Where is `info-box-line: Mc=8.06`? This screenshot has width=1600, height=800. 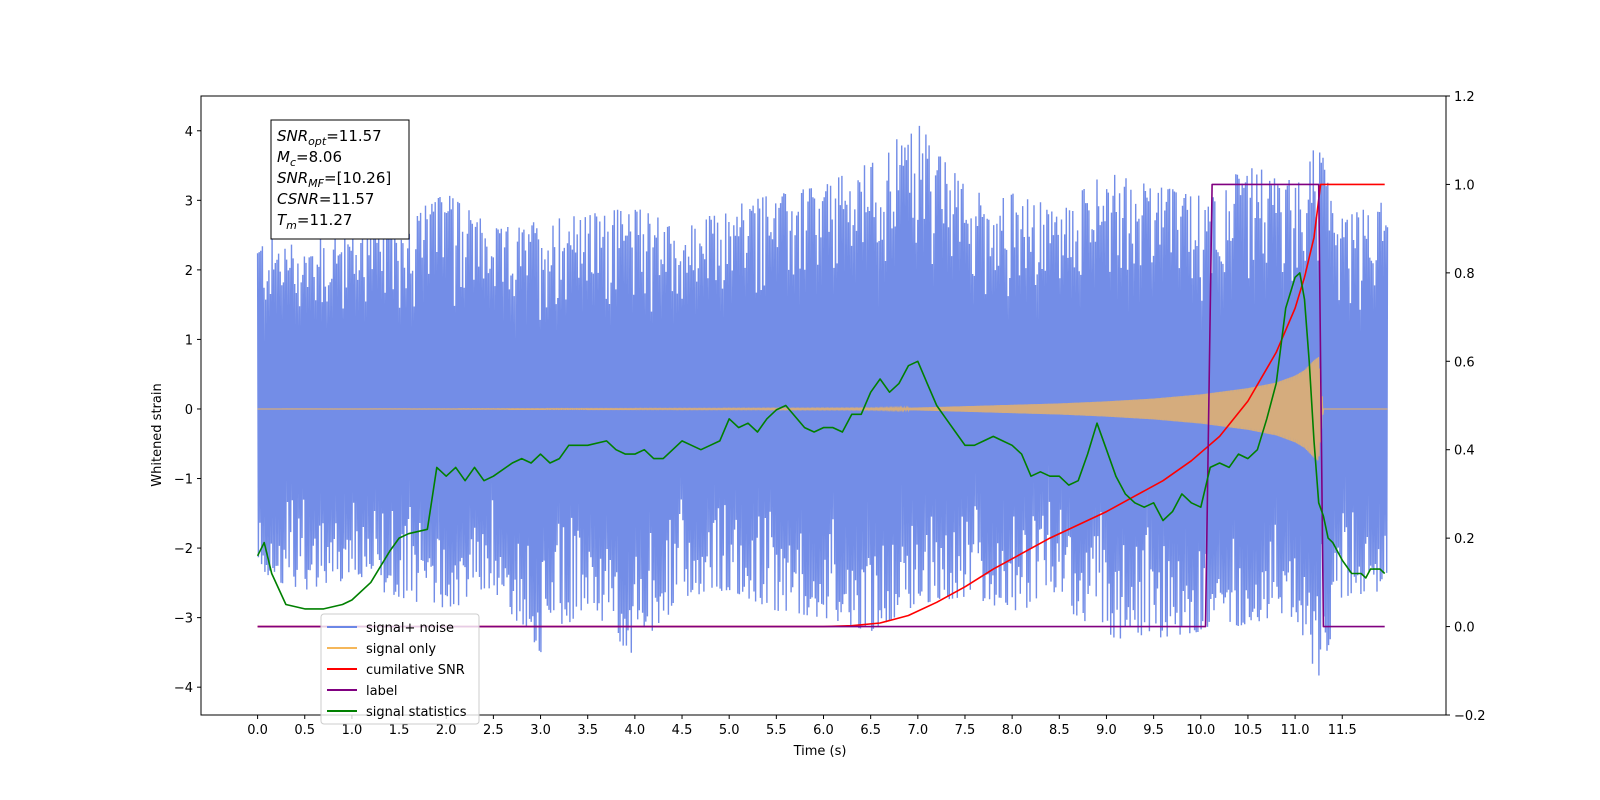
info-box-line: Mc=8.06 is located at coordinates (309, 158).